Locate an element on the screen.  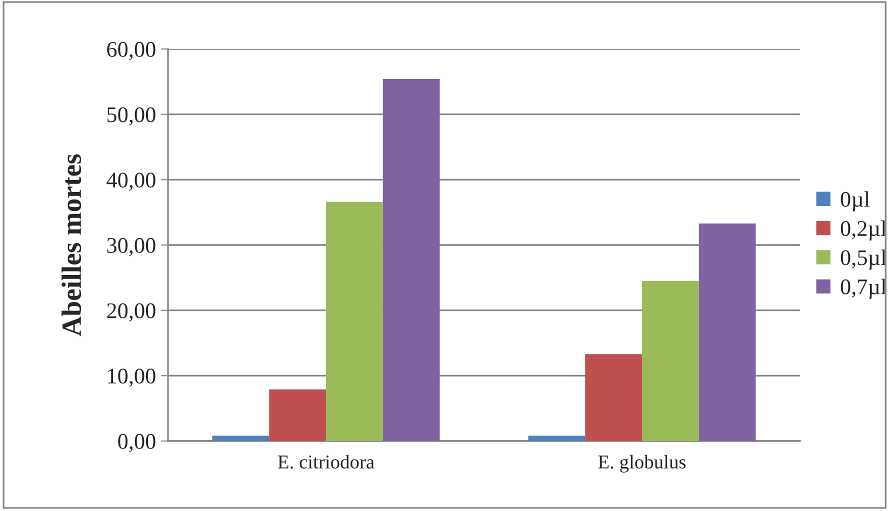
legend-label: 0,2µl is located at coordinates (863, 230).